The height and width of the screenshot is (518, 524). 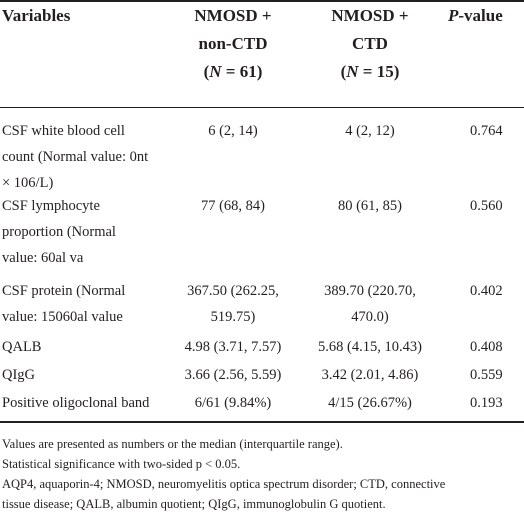 What do you see at coordinates (486, 403) in the screenshot?
I see `row-p-value: 0.193` at bounding box center [486, 403].